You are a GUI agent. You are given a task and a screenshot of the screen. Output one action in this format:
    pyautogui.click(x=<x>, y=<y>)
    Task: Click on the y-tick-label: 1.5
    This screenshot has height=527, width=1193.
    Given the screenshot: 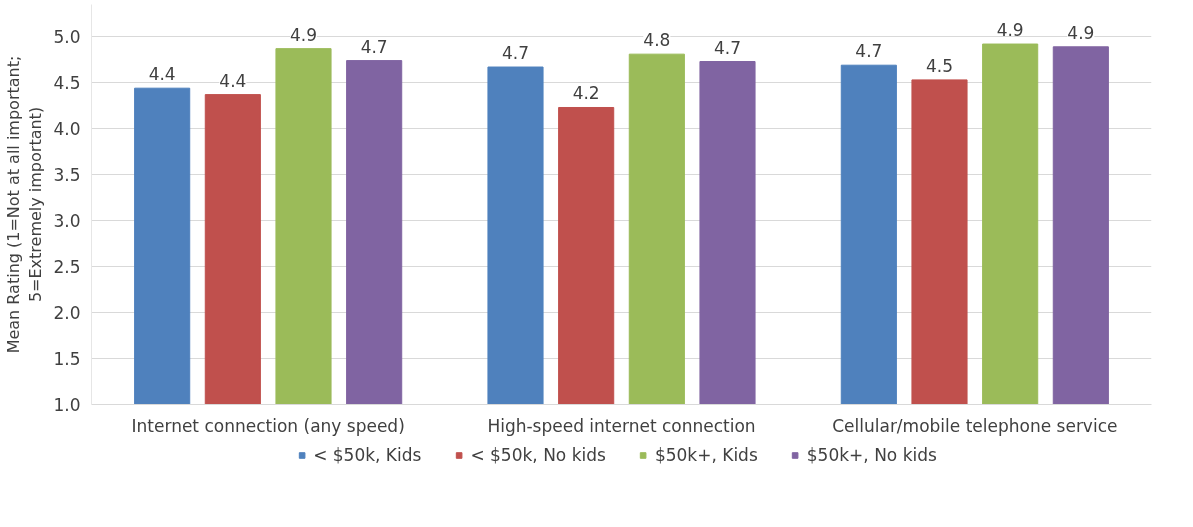 What is the action you would take?
    pyautogui.click(x=67, y=359)
    